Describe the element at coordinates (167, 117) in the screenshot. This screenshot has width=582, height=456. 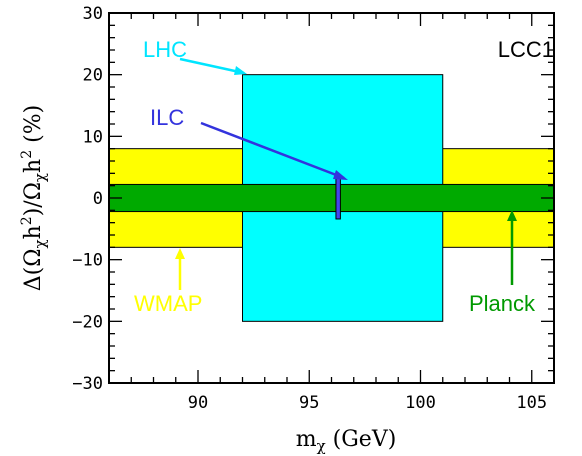
I see `annotation-ilc-label: ILC` at that location.